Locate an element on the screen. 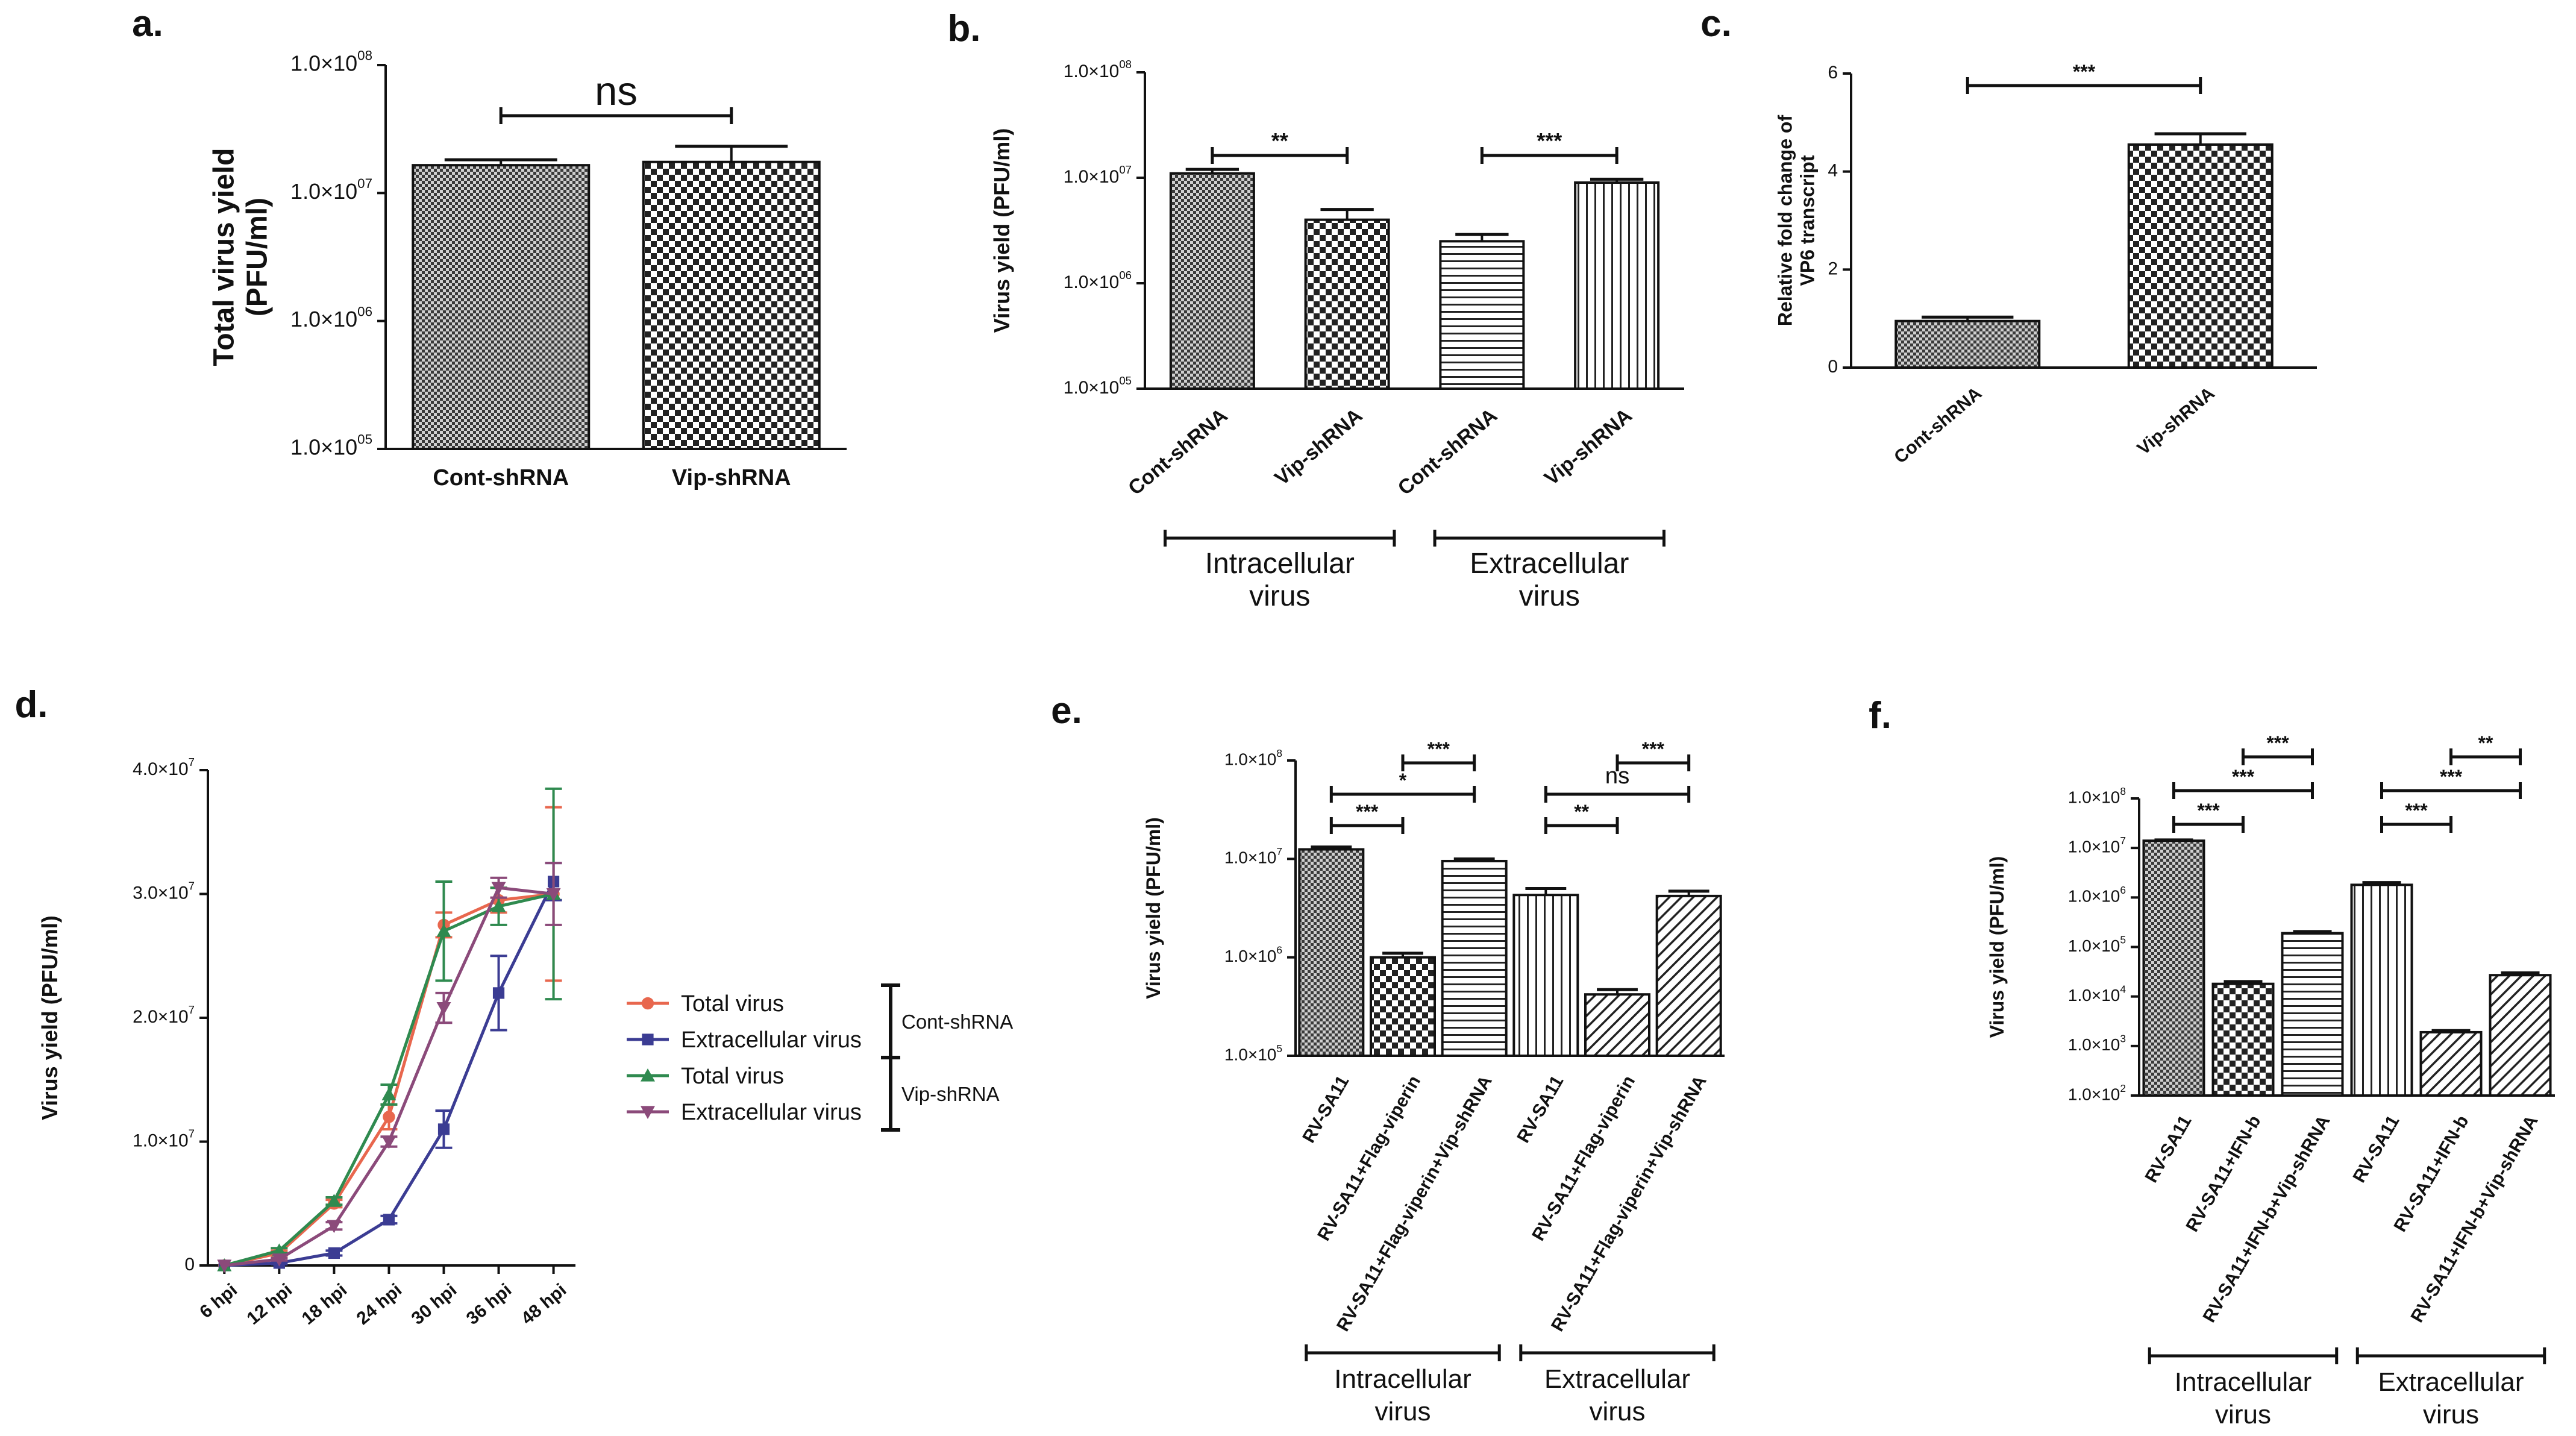  y-tick-label: 2 is located at coordinates (1833, 268).